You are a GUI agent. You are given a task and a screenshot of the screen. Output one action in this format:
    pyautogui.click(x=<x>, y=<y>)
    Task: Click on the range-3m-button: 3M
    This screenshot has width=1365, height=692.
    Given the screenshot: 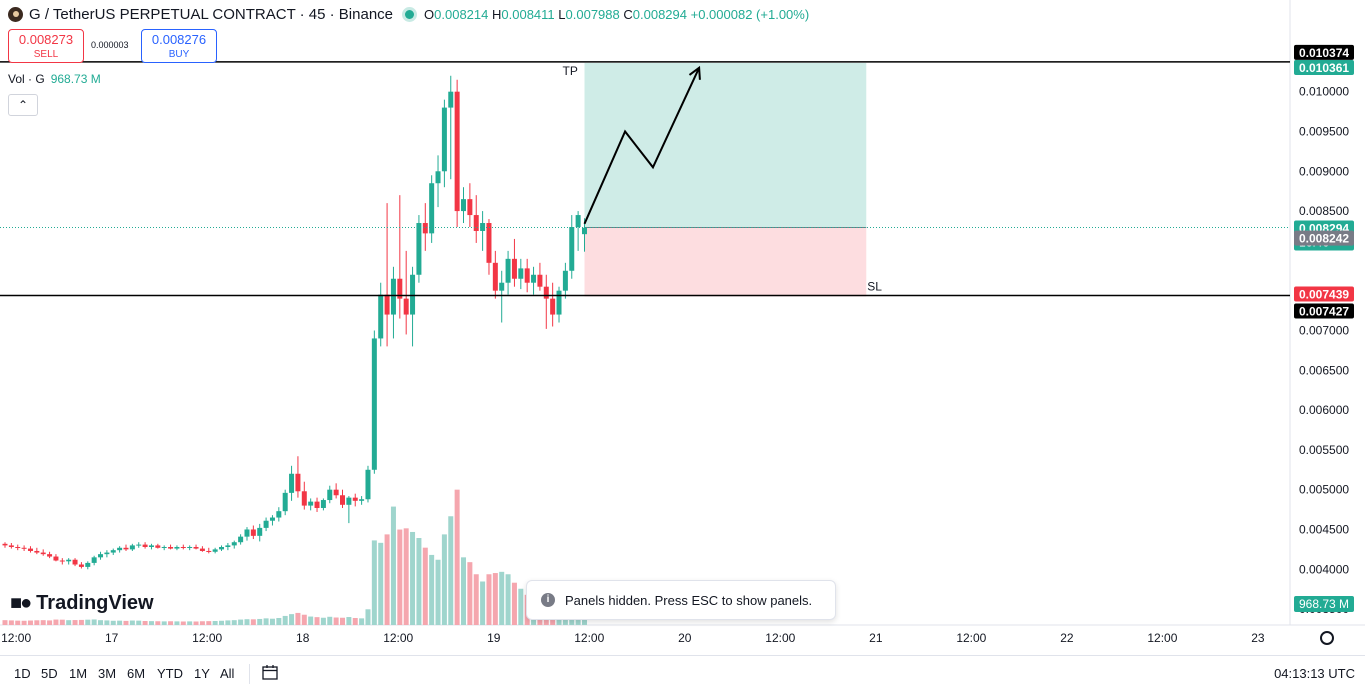 What is the action you would take?
    pyautogui.click(x=107, y=673)
    